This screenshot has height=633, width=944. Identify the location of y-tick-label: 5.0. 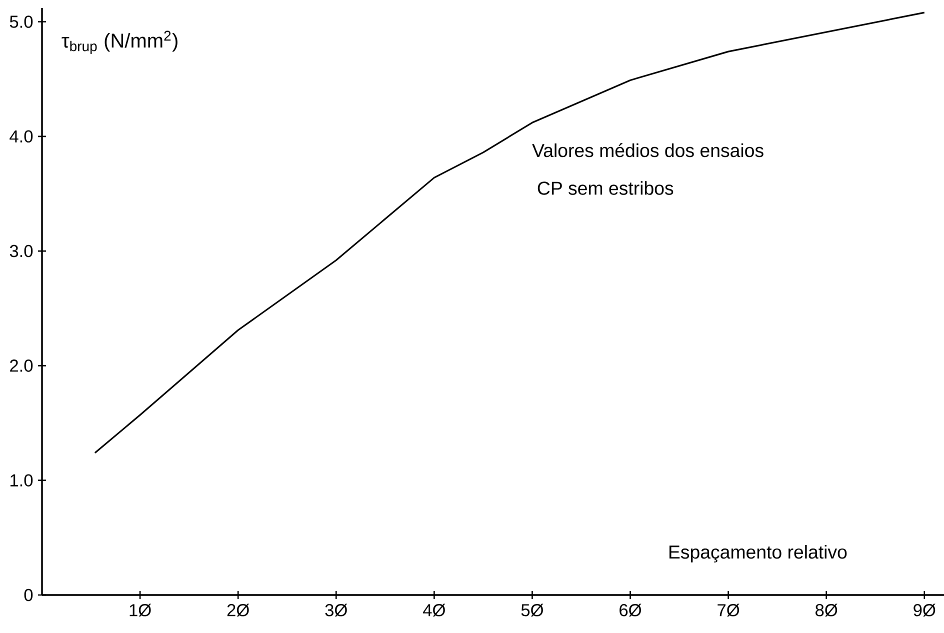
(21, 22).